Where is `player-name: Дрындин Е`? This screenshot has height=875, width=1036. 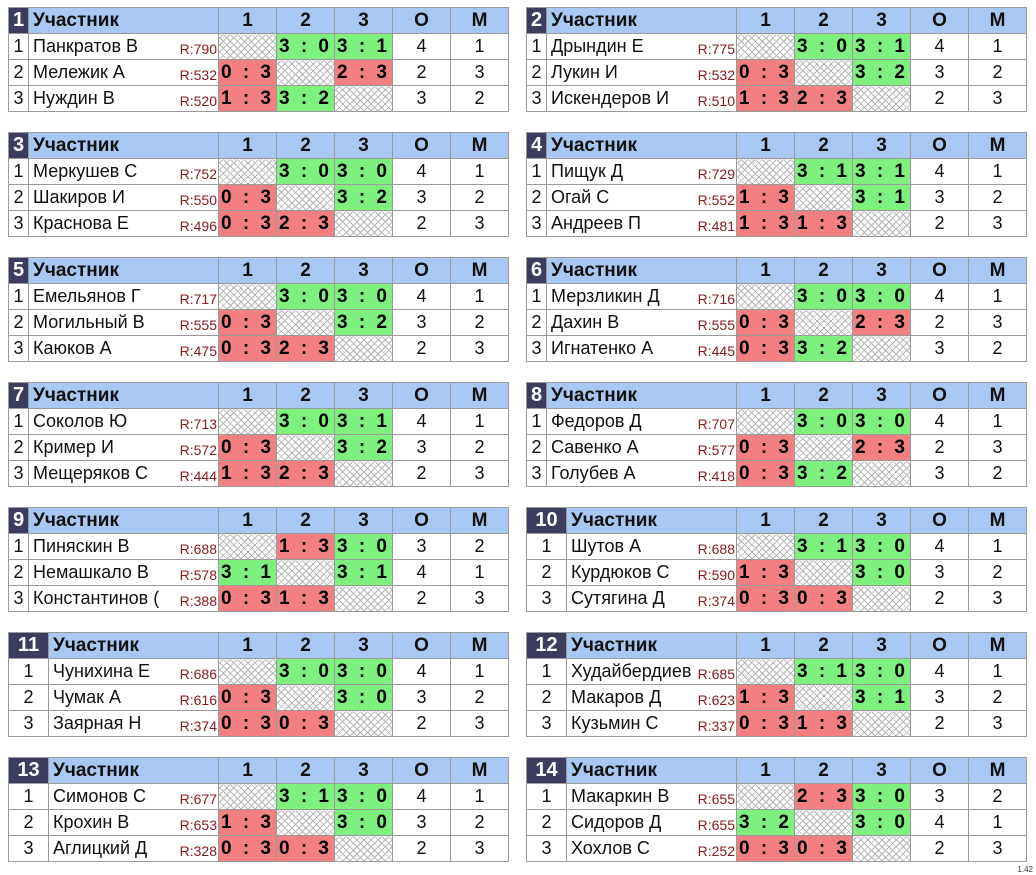
player-name: Дрындин Е is located at coordinates (597, 46).